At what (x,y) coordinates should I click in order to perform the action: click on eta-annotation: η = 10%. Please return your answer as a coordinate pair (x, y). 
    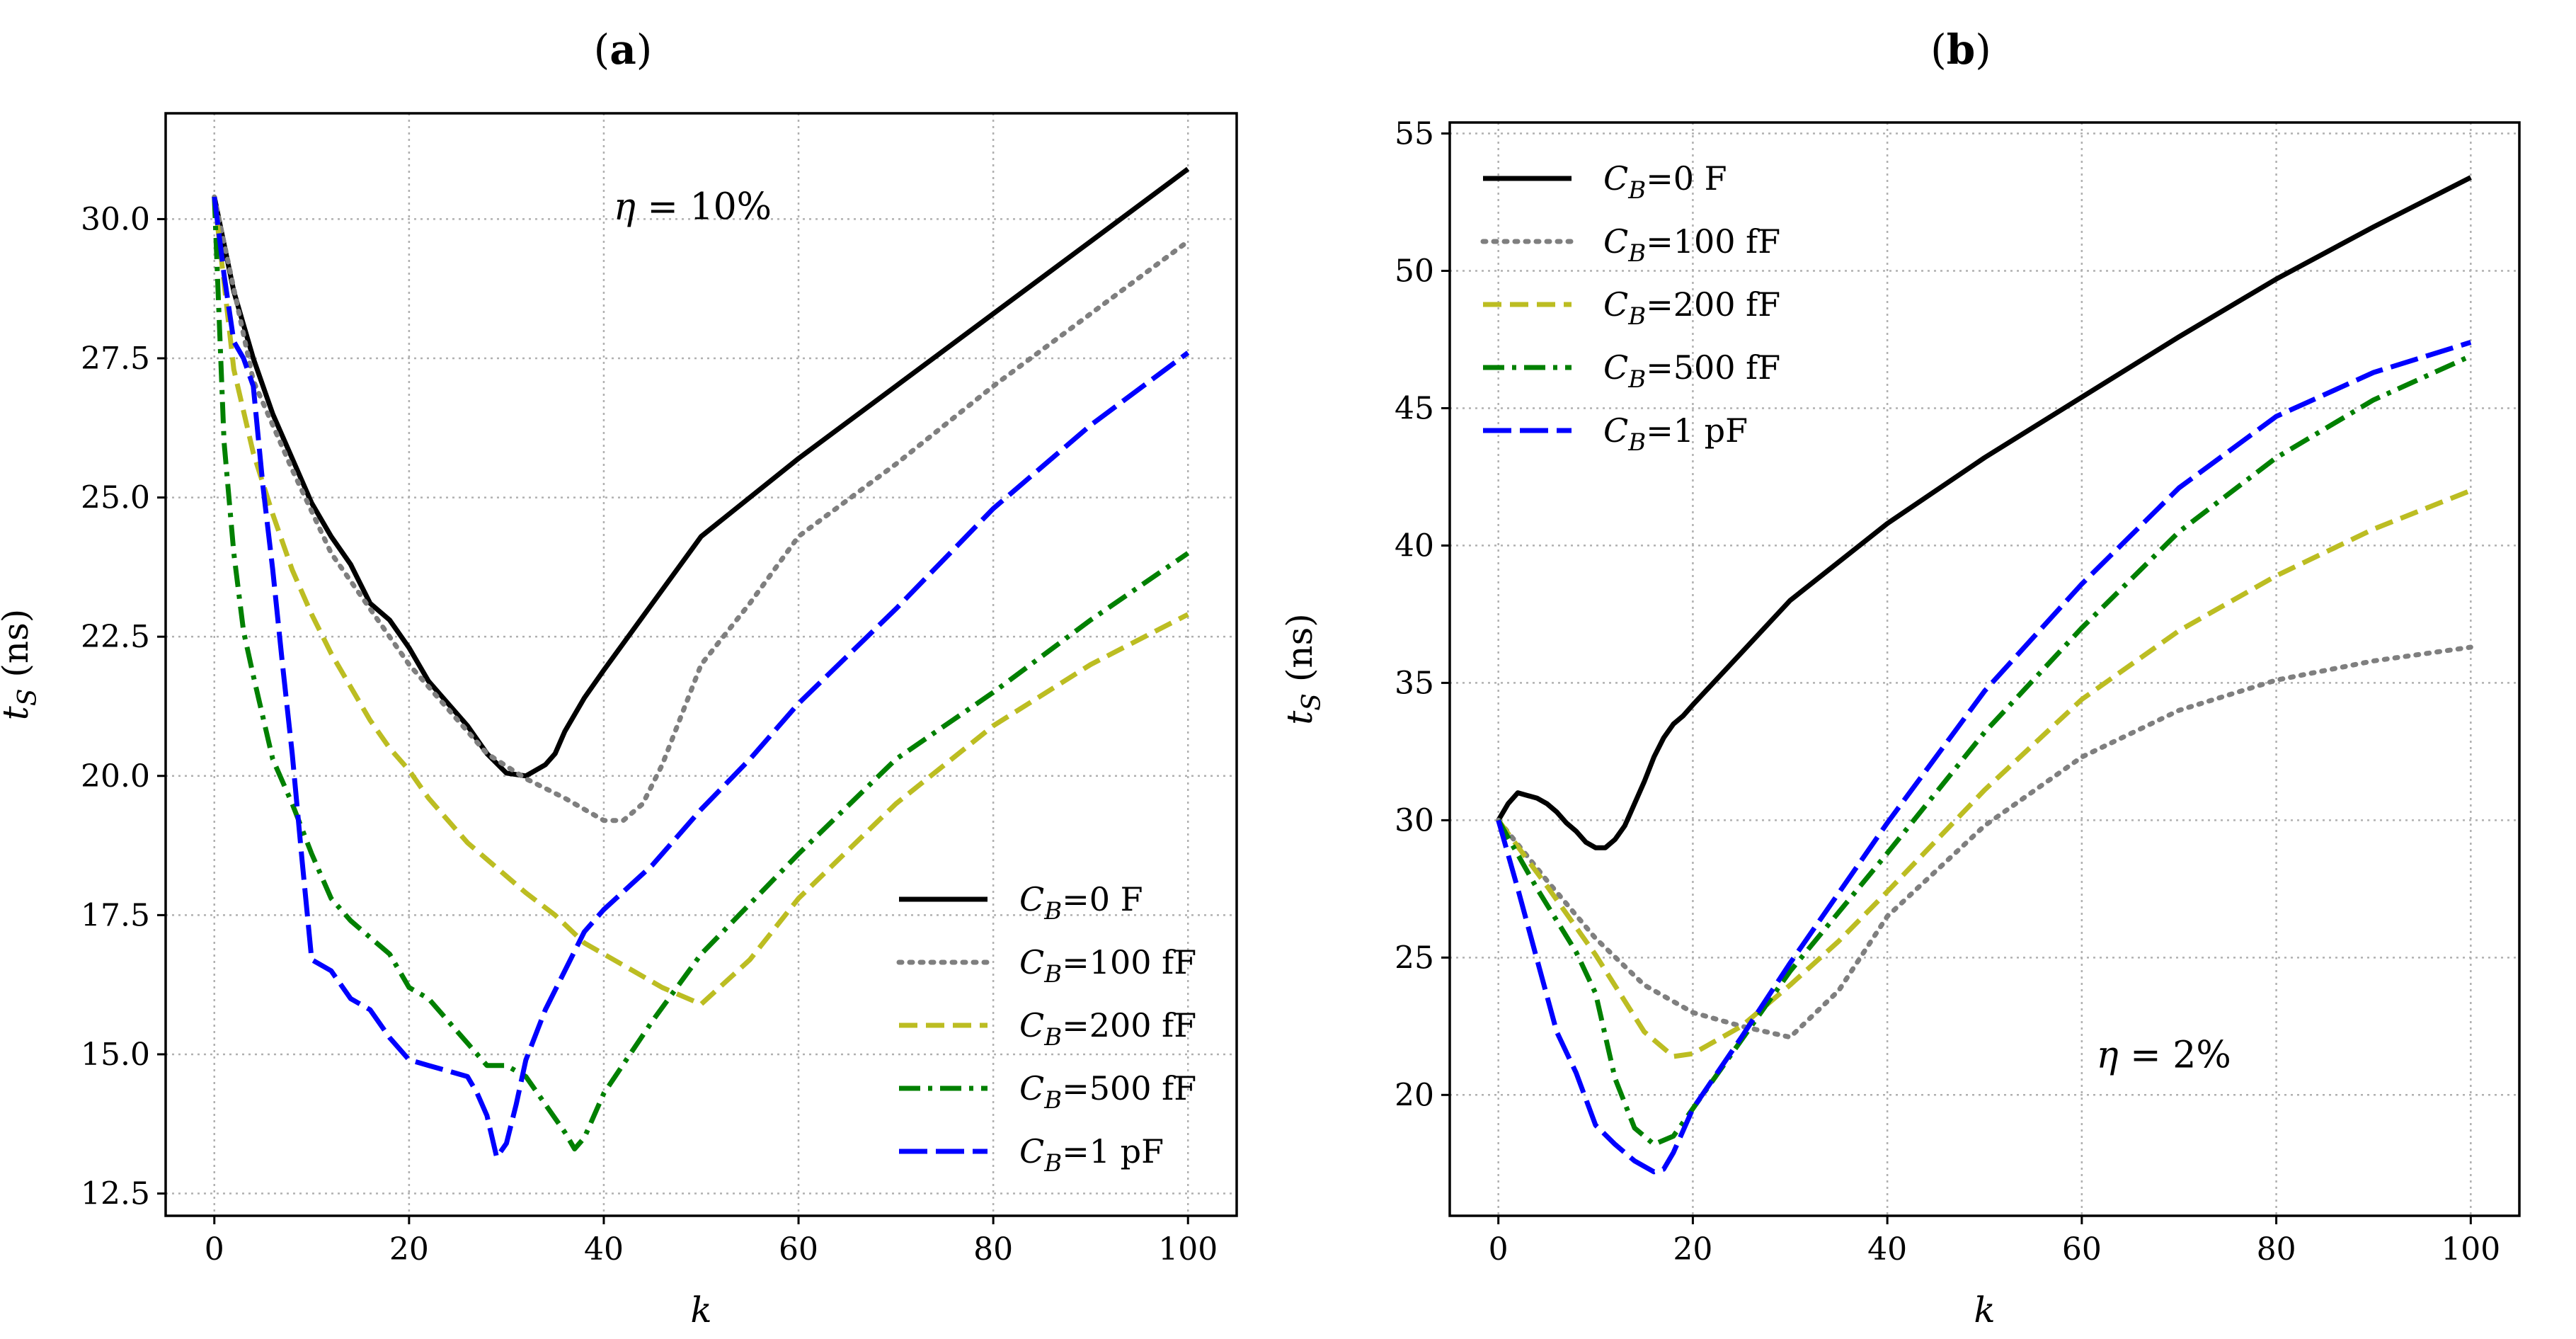
    Looking at the image, I should click on (693, 207).